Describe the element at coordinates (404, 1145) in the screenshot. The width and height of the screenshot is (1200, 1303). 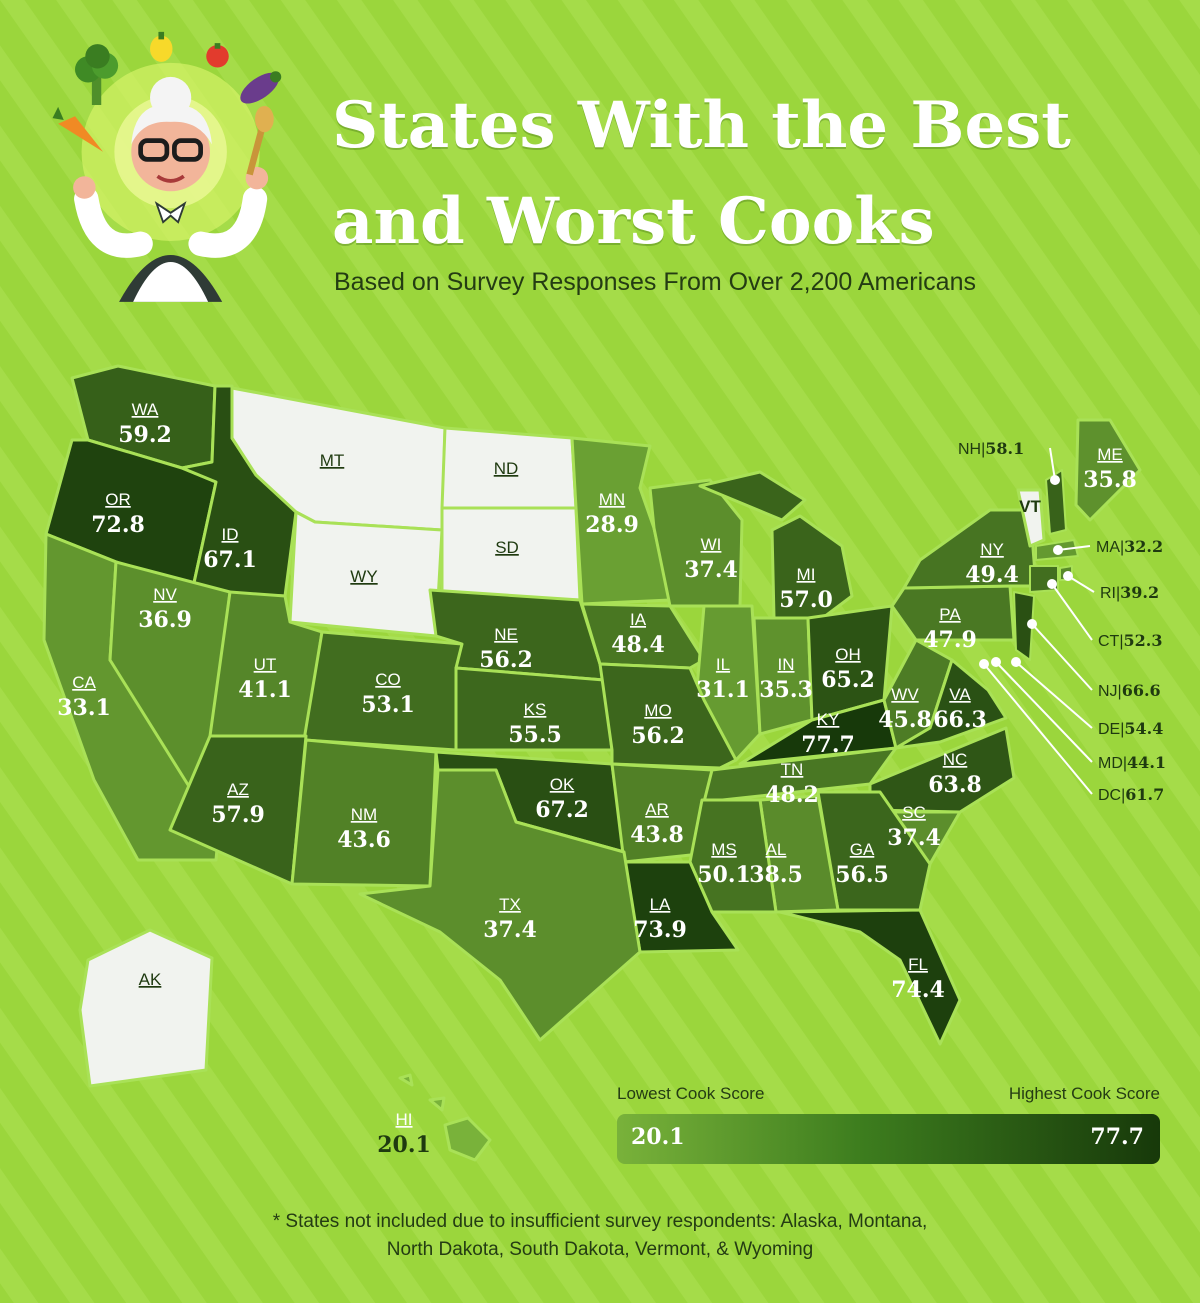
I see `state-score-hi: 20.1` at that location.